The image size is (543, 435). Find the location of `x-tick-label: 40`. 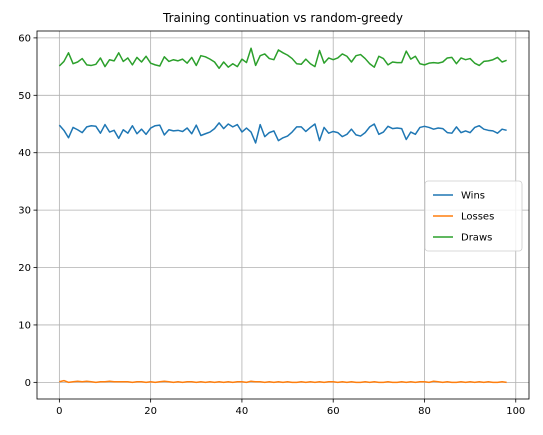

x-tick-label: 40 is located at coordinates (242, 411).